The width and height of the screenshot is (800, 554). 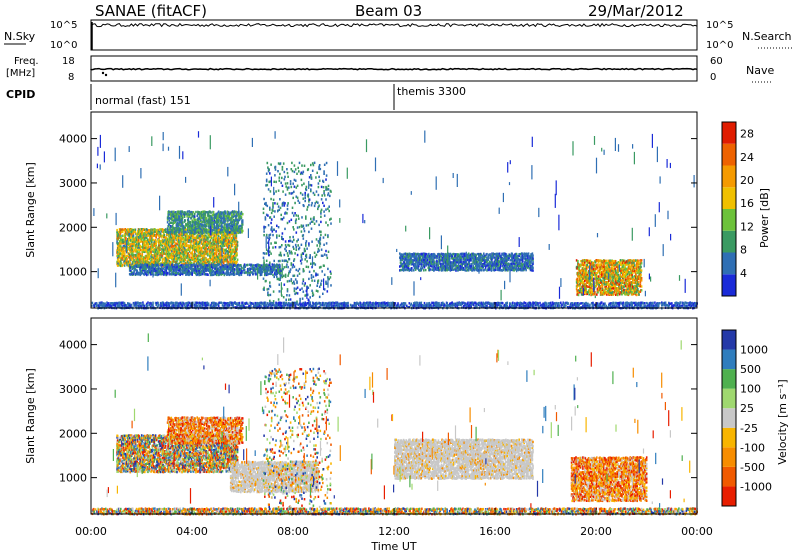 What do you see at coordinates (236, 97) in the screenshot?
I see `cpid-strip: CPID normal (fast) 151 themis 3300` at bounding box center [236, 97].